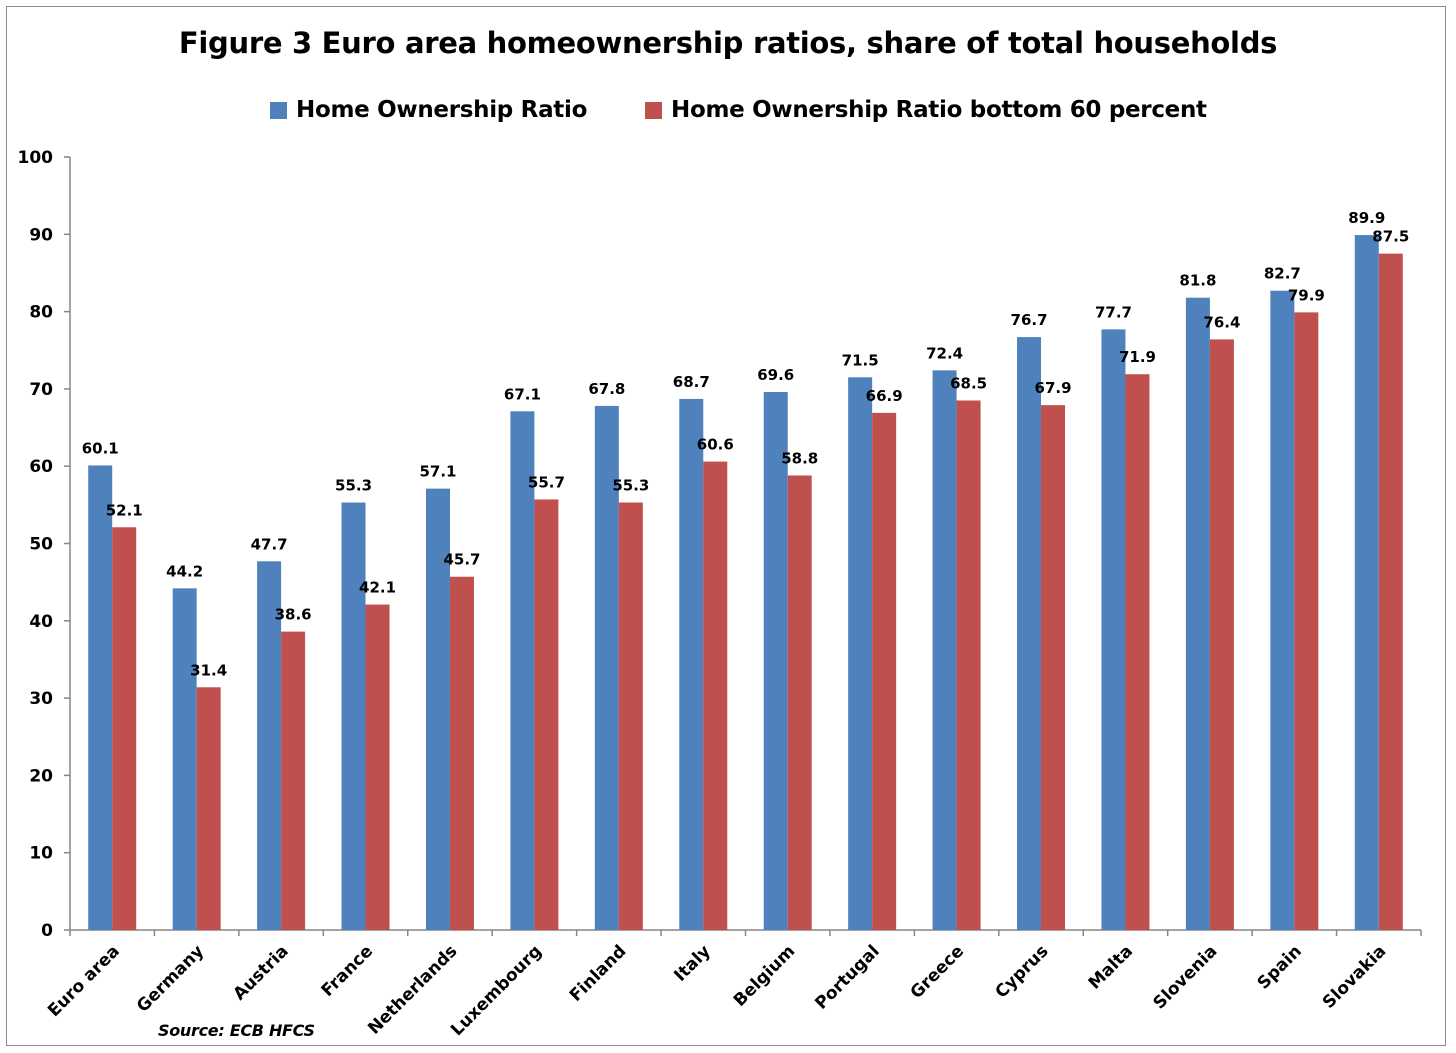  What do you see at coordinates (41, 699) in the screenshot?
I see `y-tick-label: 30` at bounding box center [41, 699].